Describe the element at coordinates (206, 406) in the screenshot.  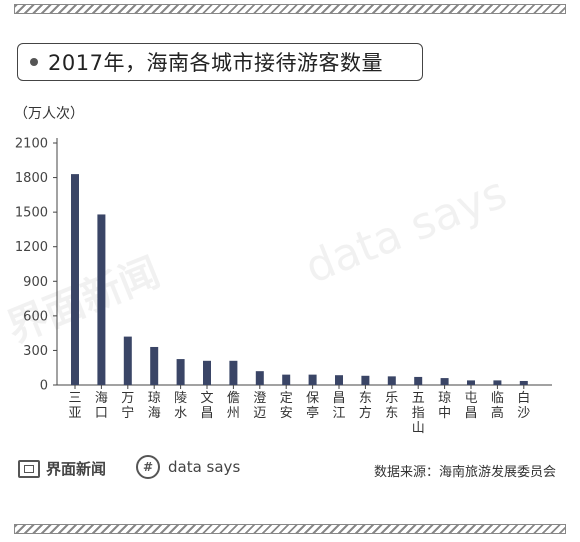
I see `x-tick-label: 文昌` at that location.